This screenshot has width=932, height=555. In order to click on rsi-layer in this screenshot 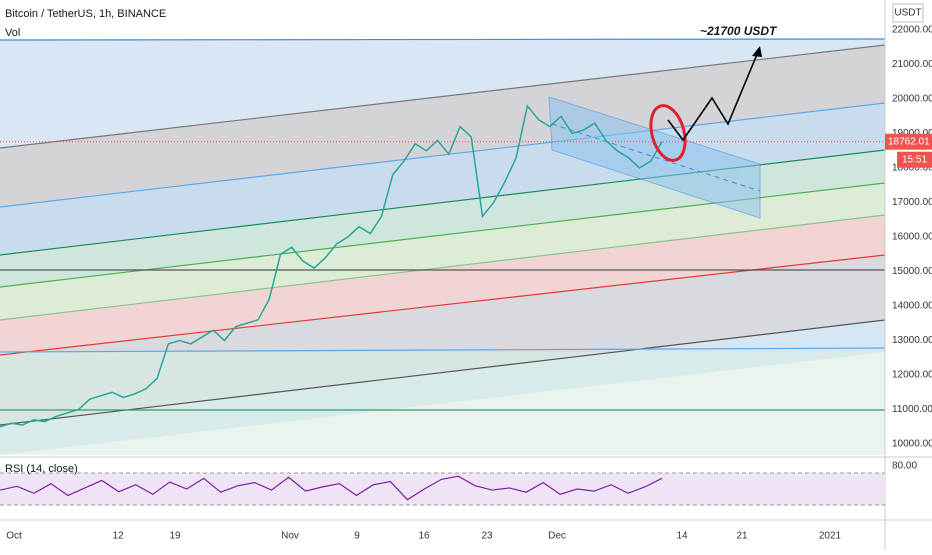, I will do `click(331, 488)`.